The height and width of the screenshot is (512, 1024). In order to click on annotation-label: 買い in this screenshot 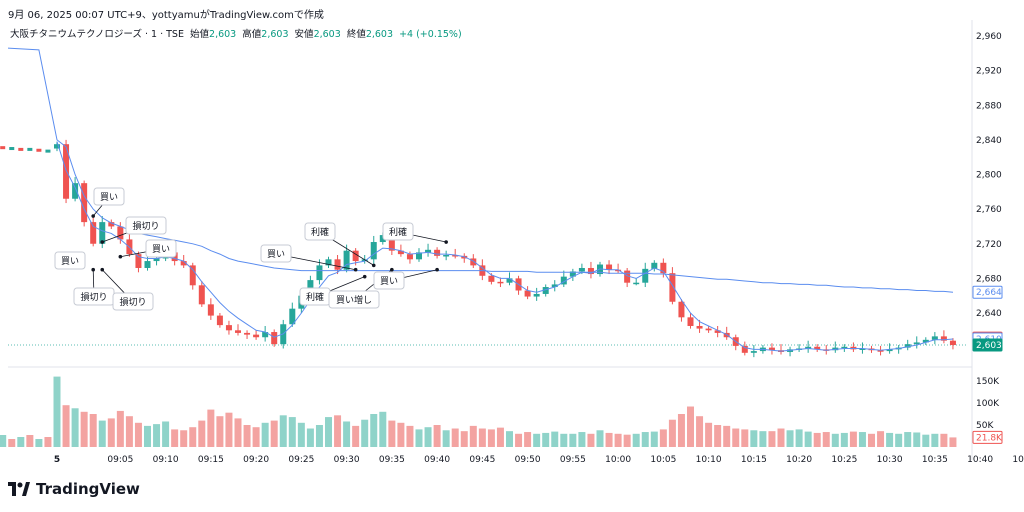, I will do `click(161, 249)`.